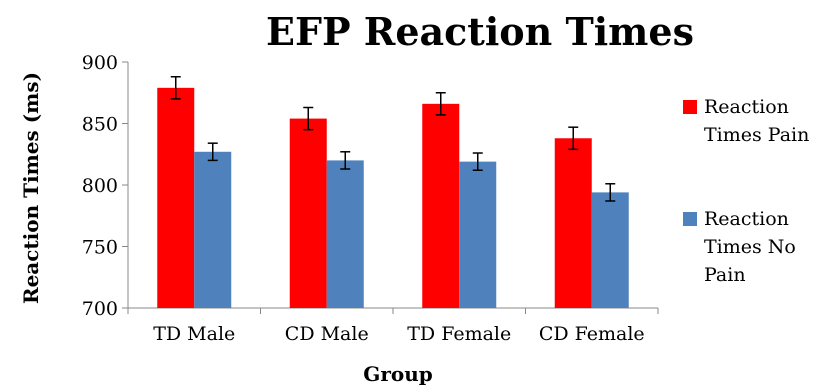 The width and height of the screenshot is (831, 388). I want to click on x-axis-title: Group, so click(397, 374).